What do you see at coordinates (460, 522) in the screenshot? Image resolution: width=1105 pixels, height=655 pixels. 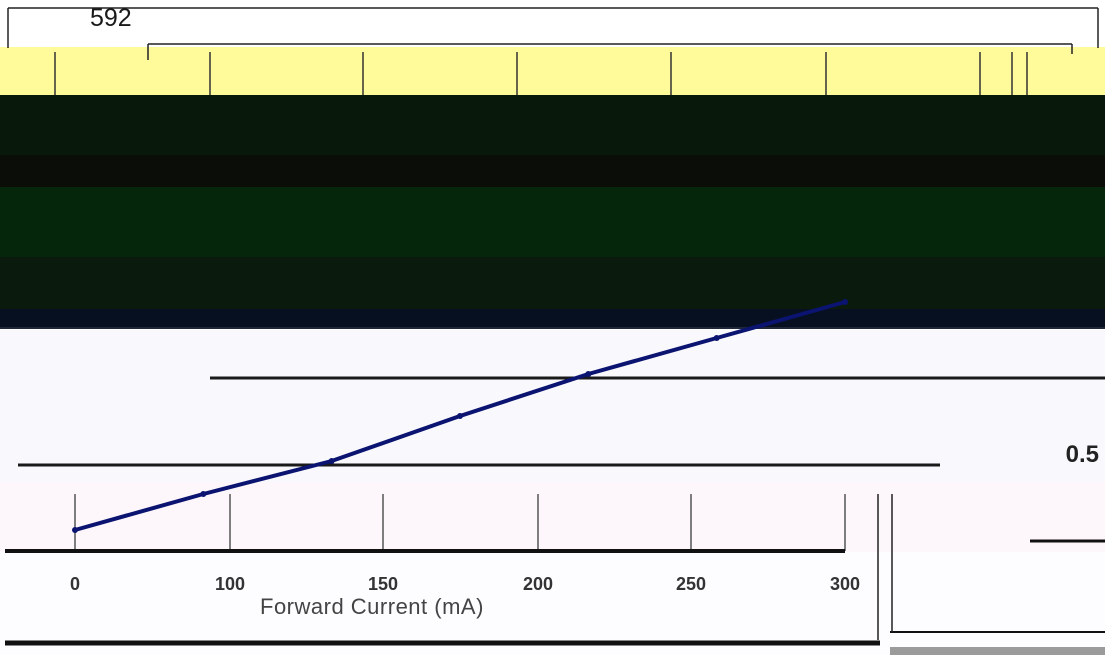 I see `grid-lower` at bounding box center [460, 522].